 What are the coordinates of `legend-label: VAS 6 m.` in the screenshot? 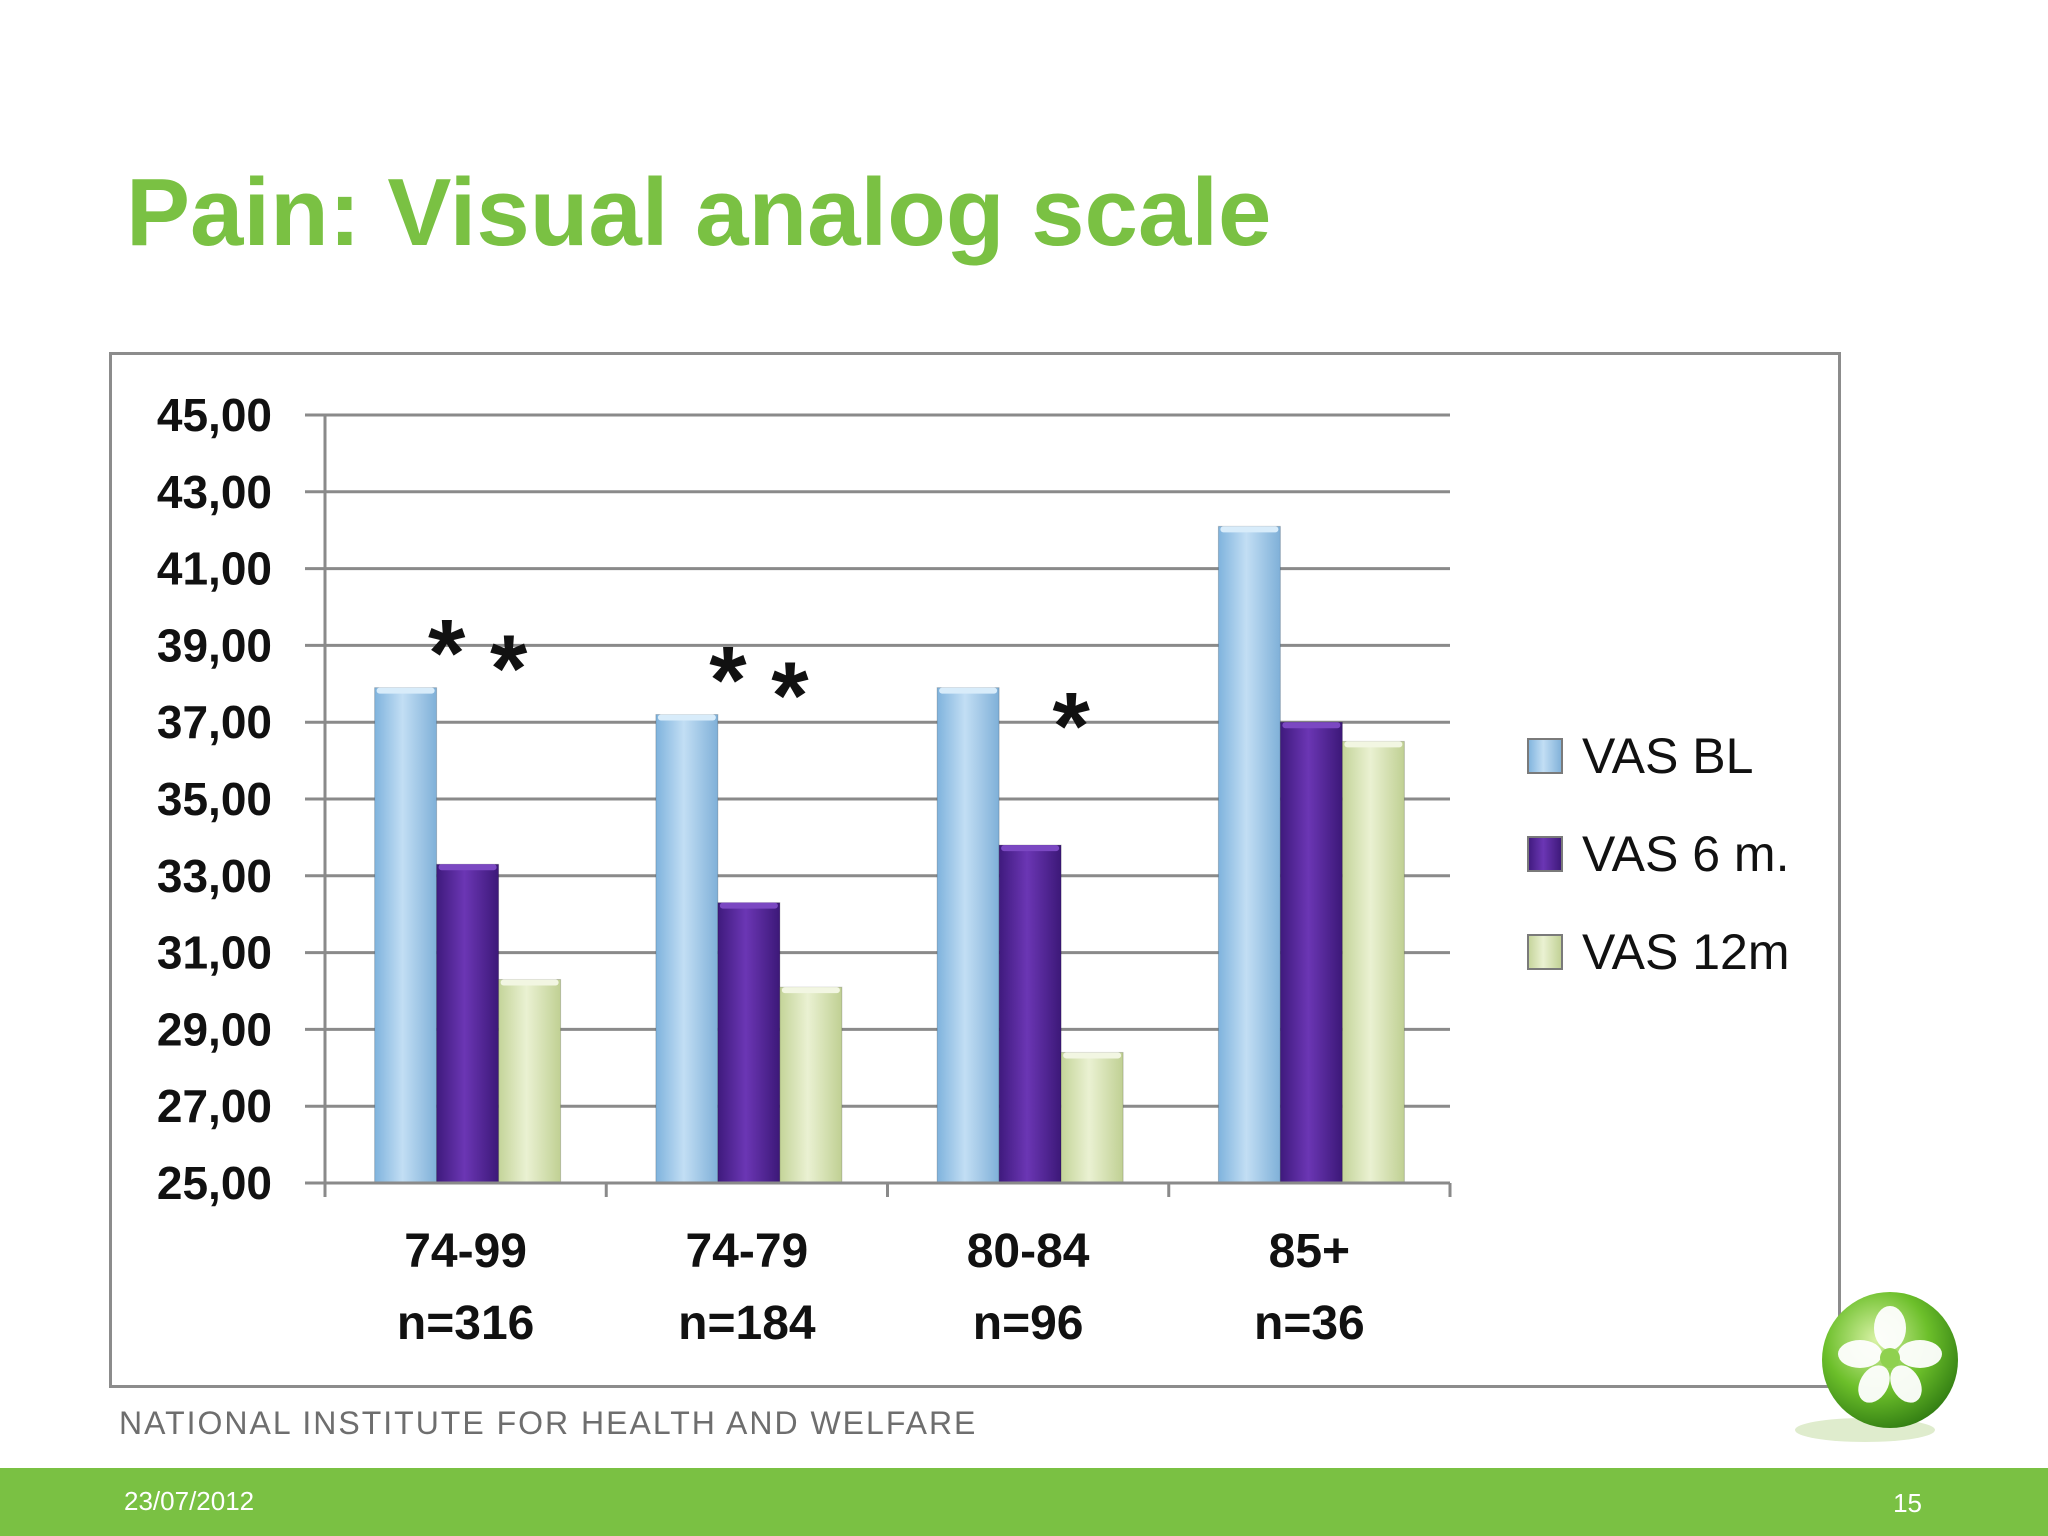 It's located at (1685, 854).